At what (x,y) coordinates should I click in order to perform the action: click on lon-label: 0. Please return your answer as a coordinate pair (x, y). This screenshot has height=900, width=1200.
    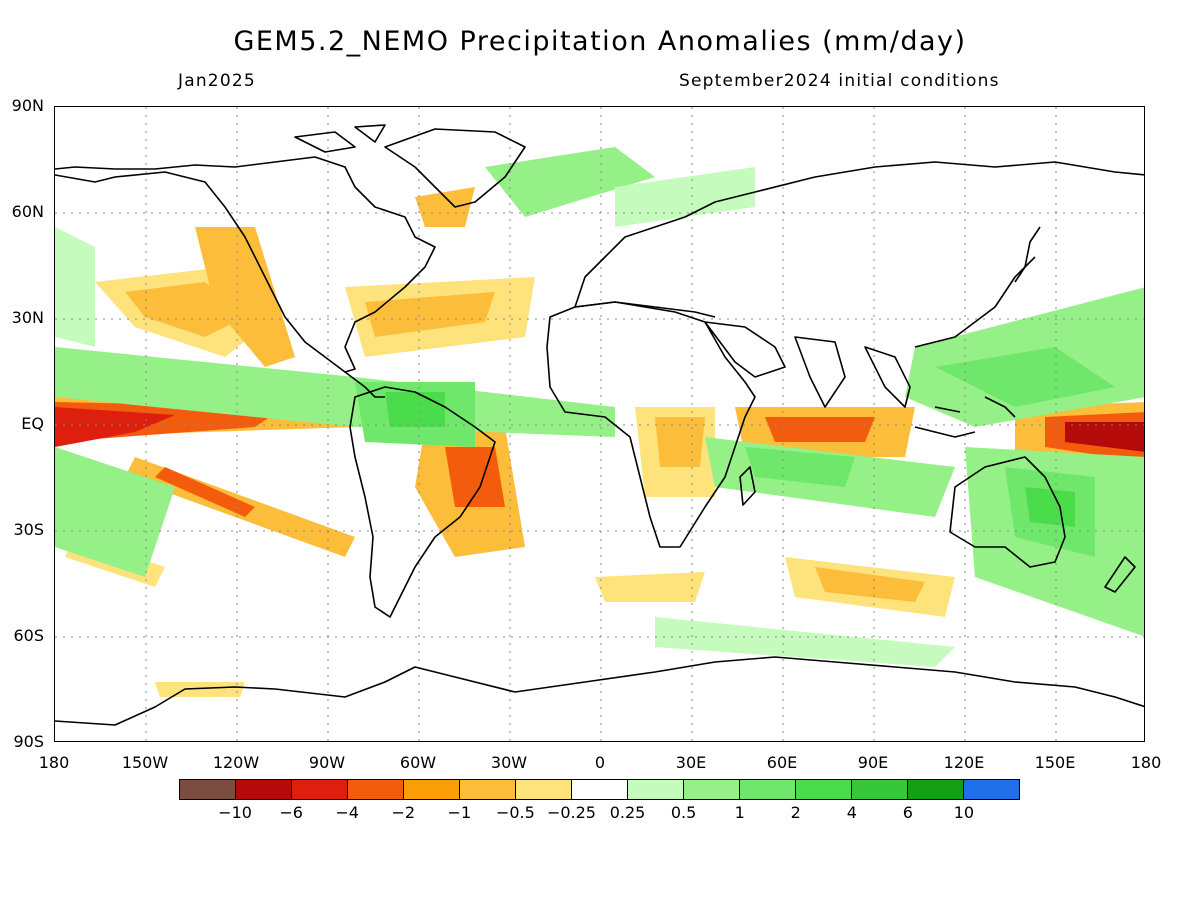
    Looking at the image, I should click on (600, 762).